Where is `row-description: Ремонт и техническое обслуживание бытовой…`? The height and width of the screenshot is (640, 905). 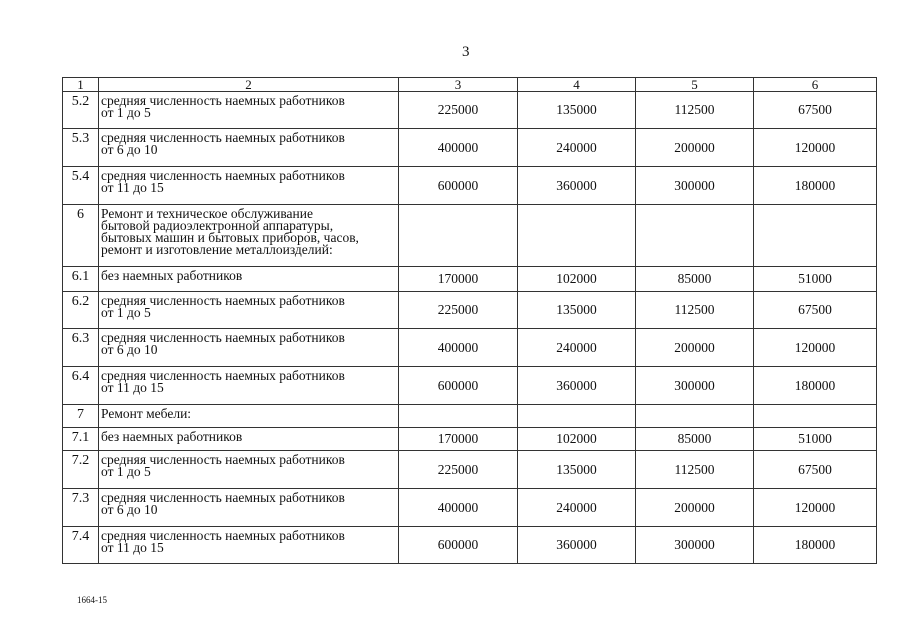 row-description: Ремонт и техническое обслуживание бытовой… is located at coordinates (248, 235).